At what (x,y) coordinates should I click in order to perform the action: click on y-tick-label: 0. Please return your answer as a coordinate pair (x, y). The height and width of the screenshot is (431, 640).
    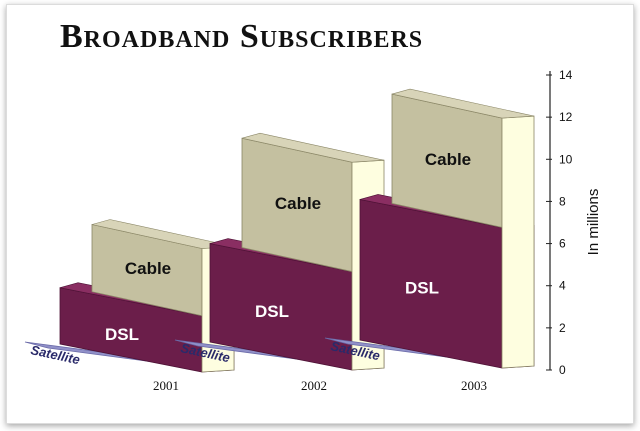
    Looking at the image, I should click on (562, 370).